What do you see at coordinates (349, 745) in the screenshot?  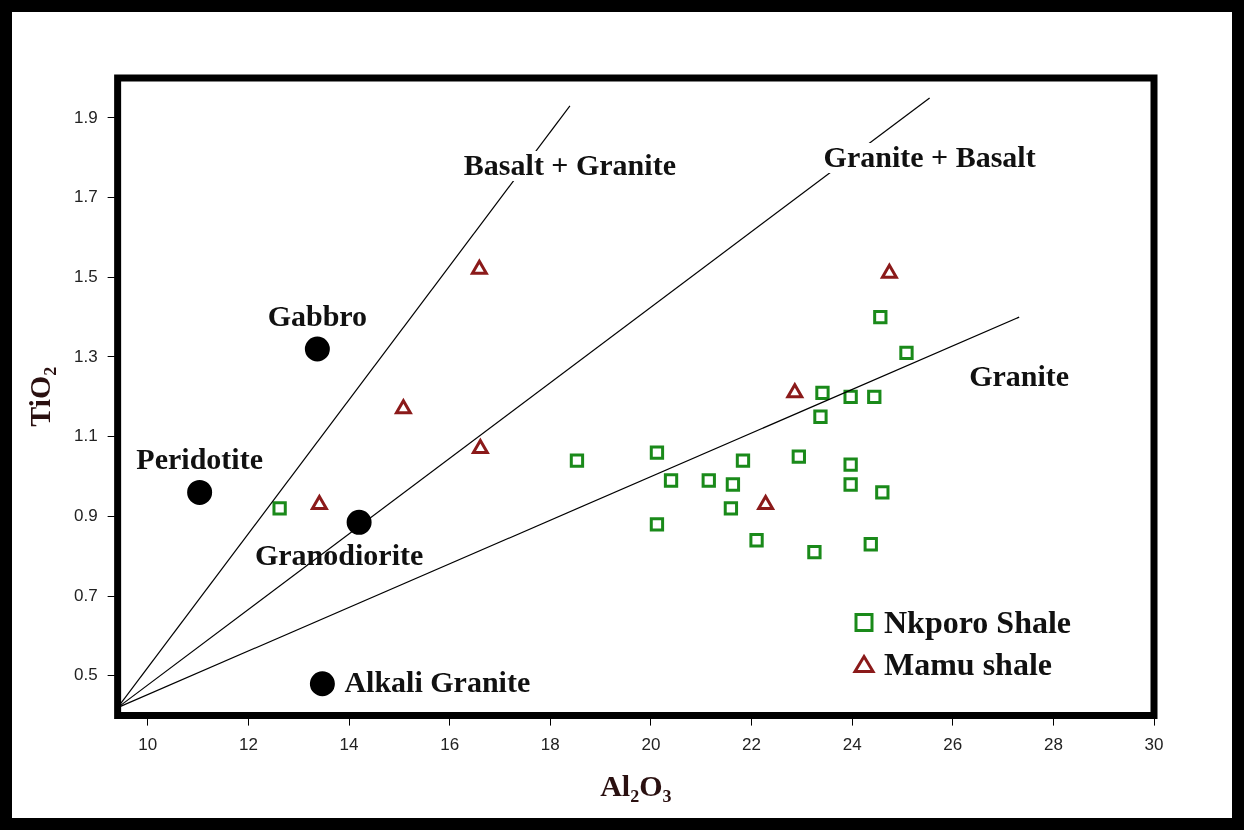 I see `x-tick-label: 14` at bounding box center [349, 745].